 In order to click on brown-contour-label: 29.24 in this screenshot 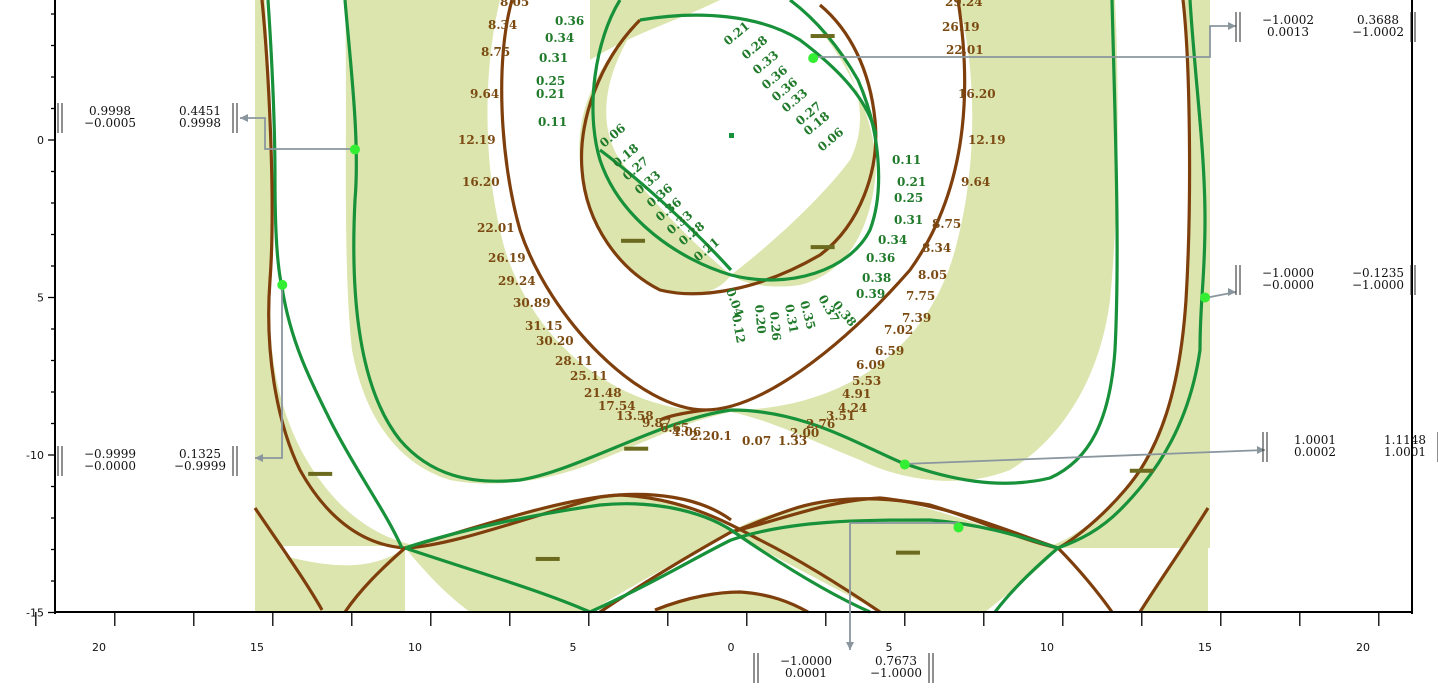, I will do `click(517, 281)`.